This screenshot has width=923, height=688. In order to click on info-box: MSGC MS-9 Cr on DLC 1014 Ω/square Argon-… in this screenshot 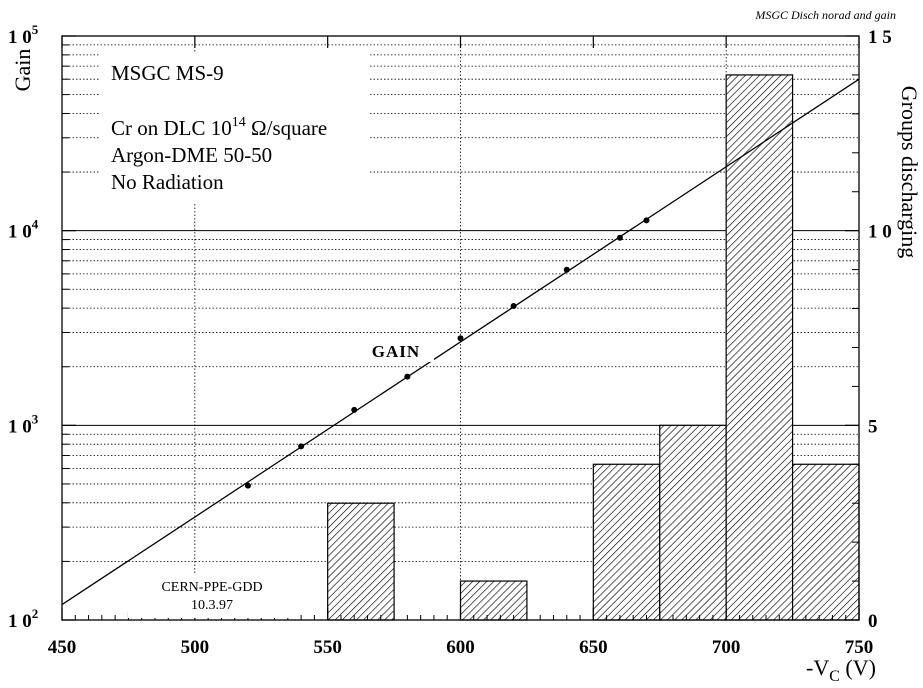, I will do `click(235, 127)`.